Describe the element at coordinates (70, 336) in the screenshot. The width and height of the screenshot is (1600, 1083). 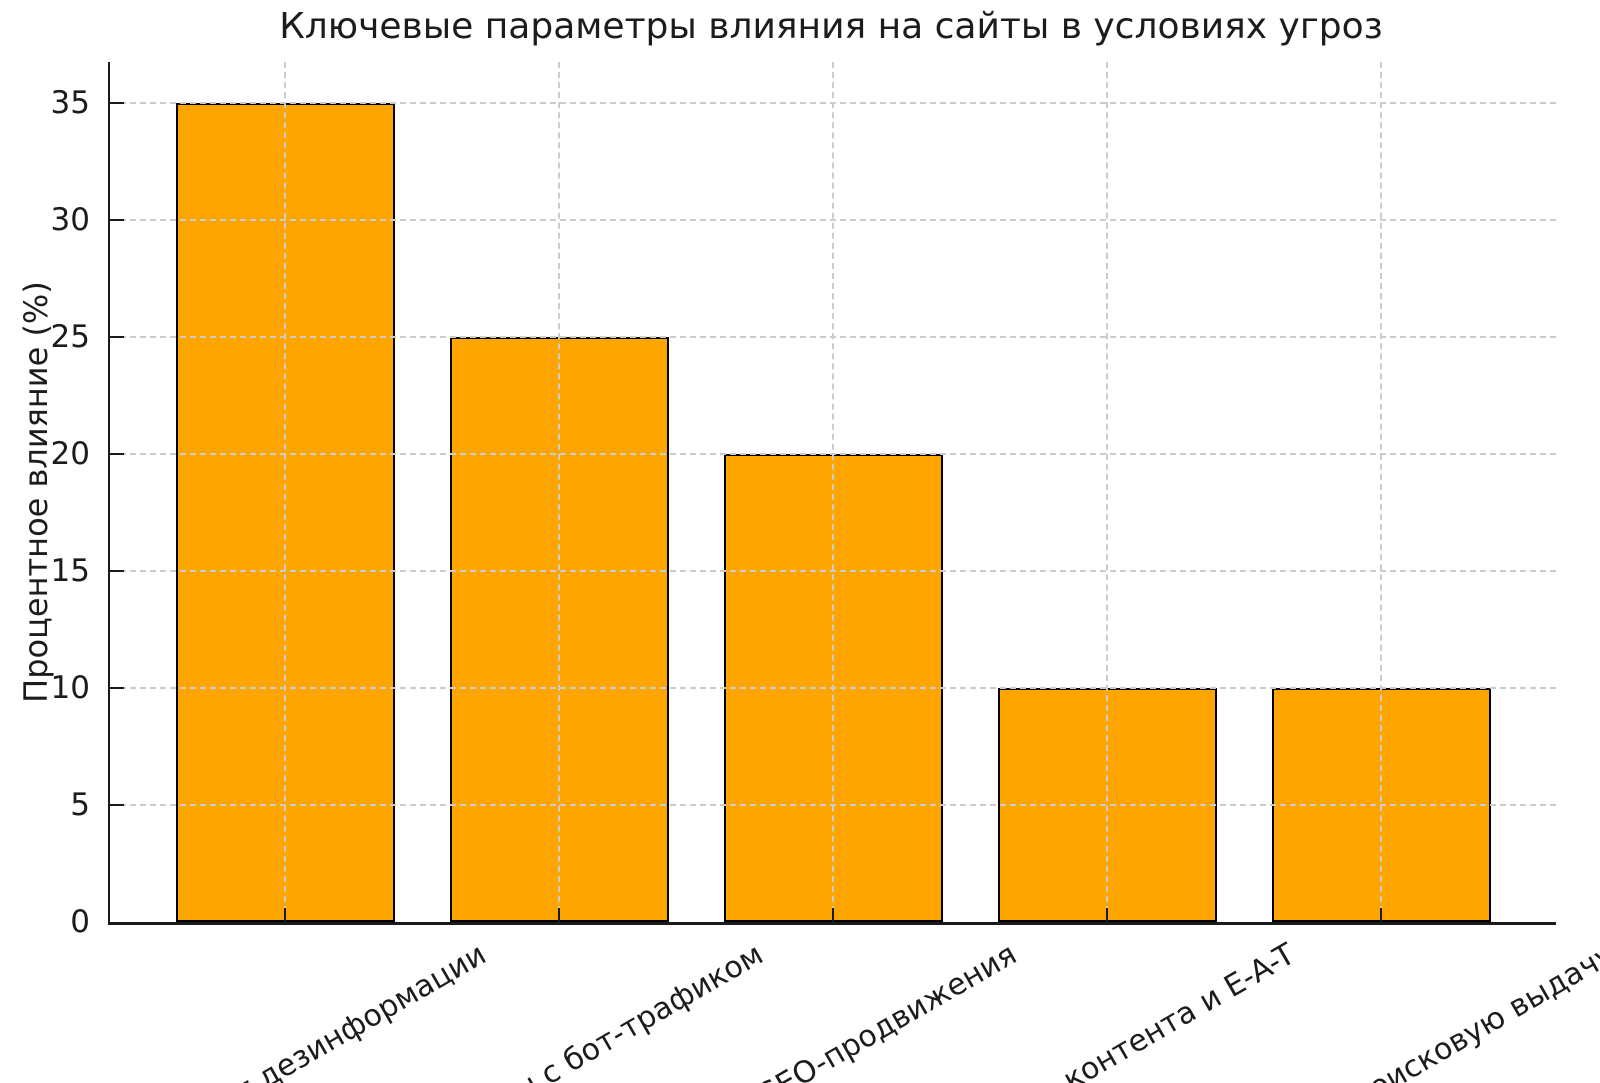
I see `y-tick-label-25: 25` at that location.